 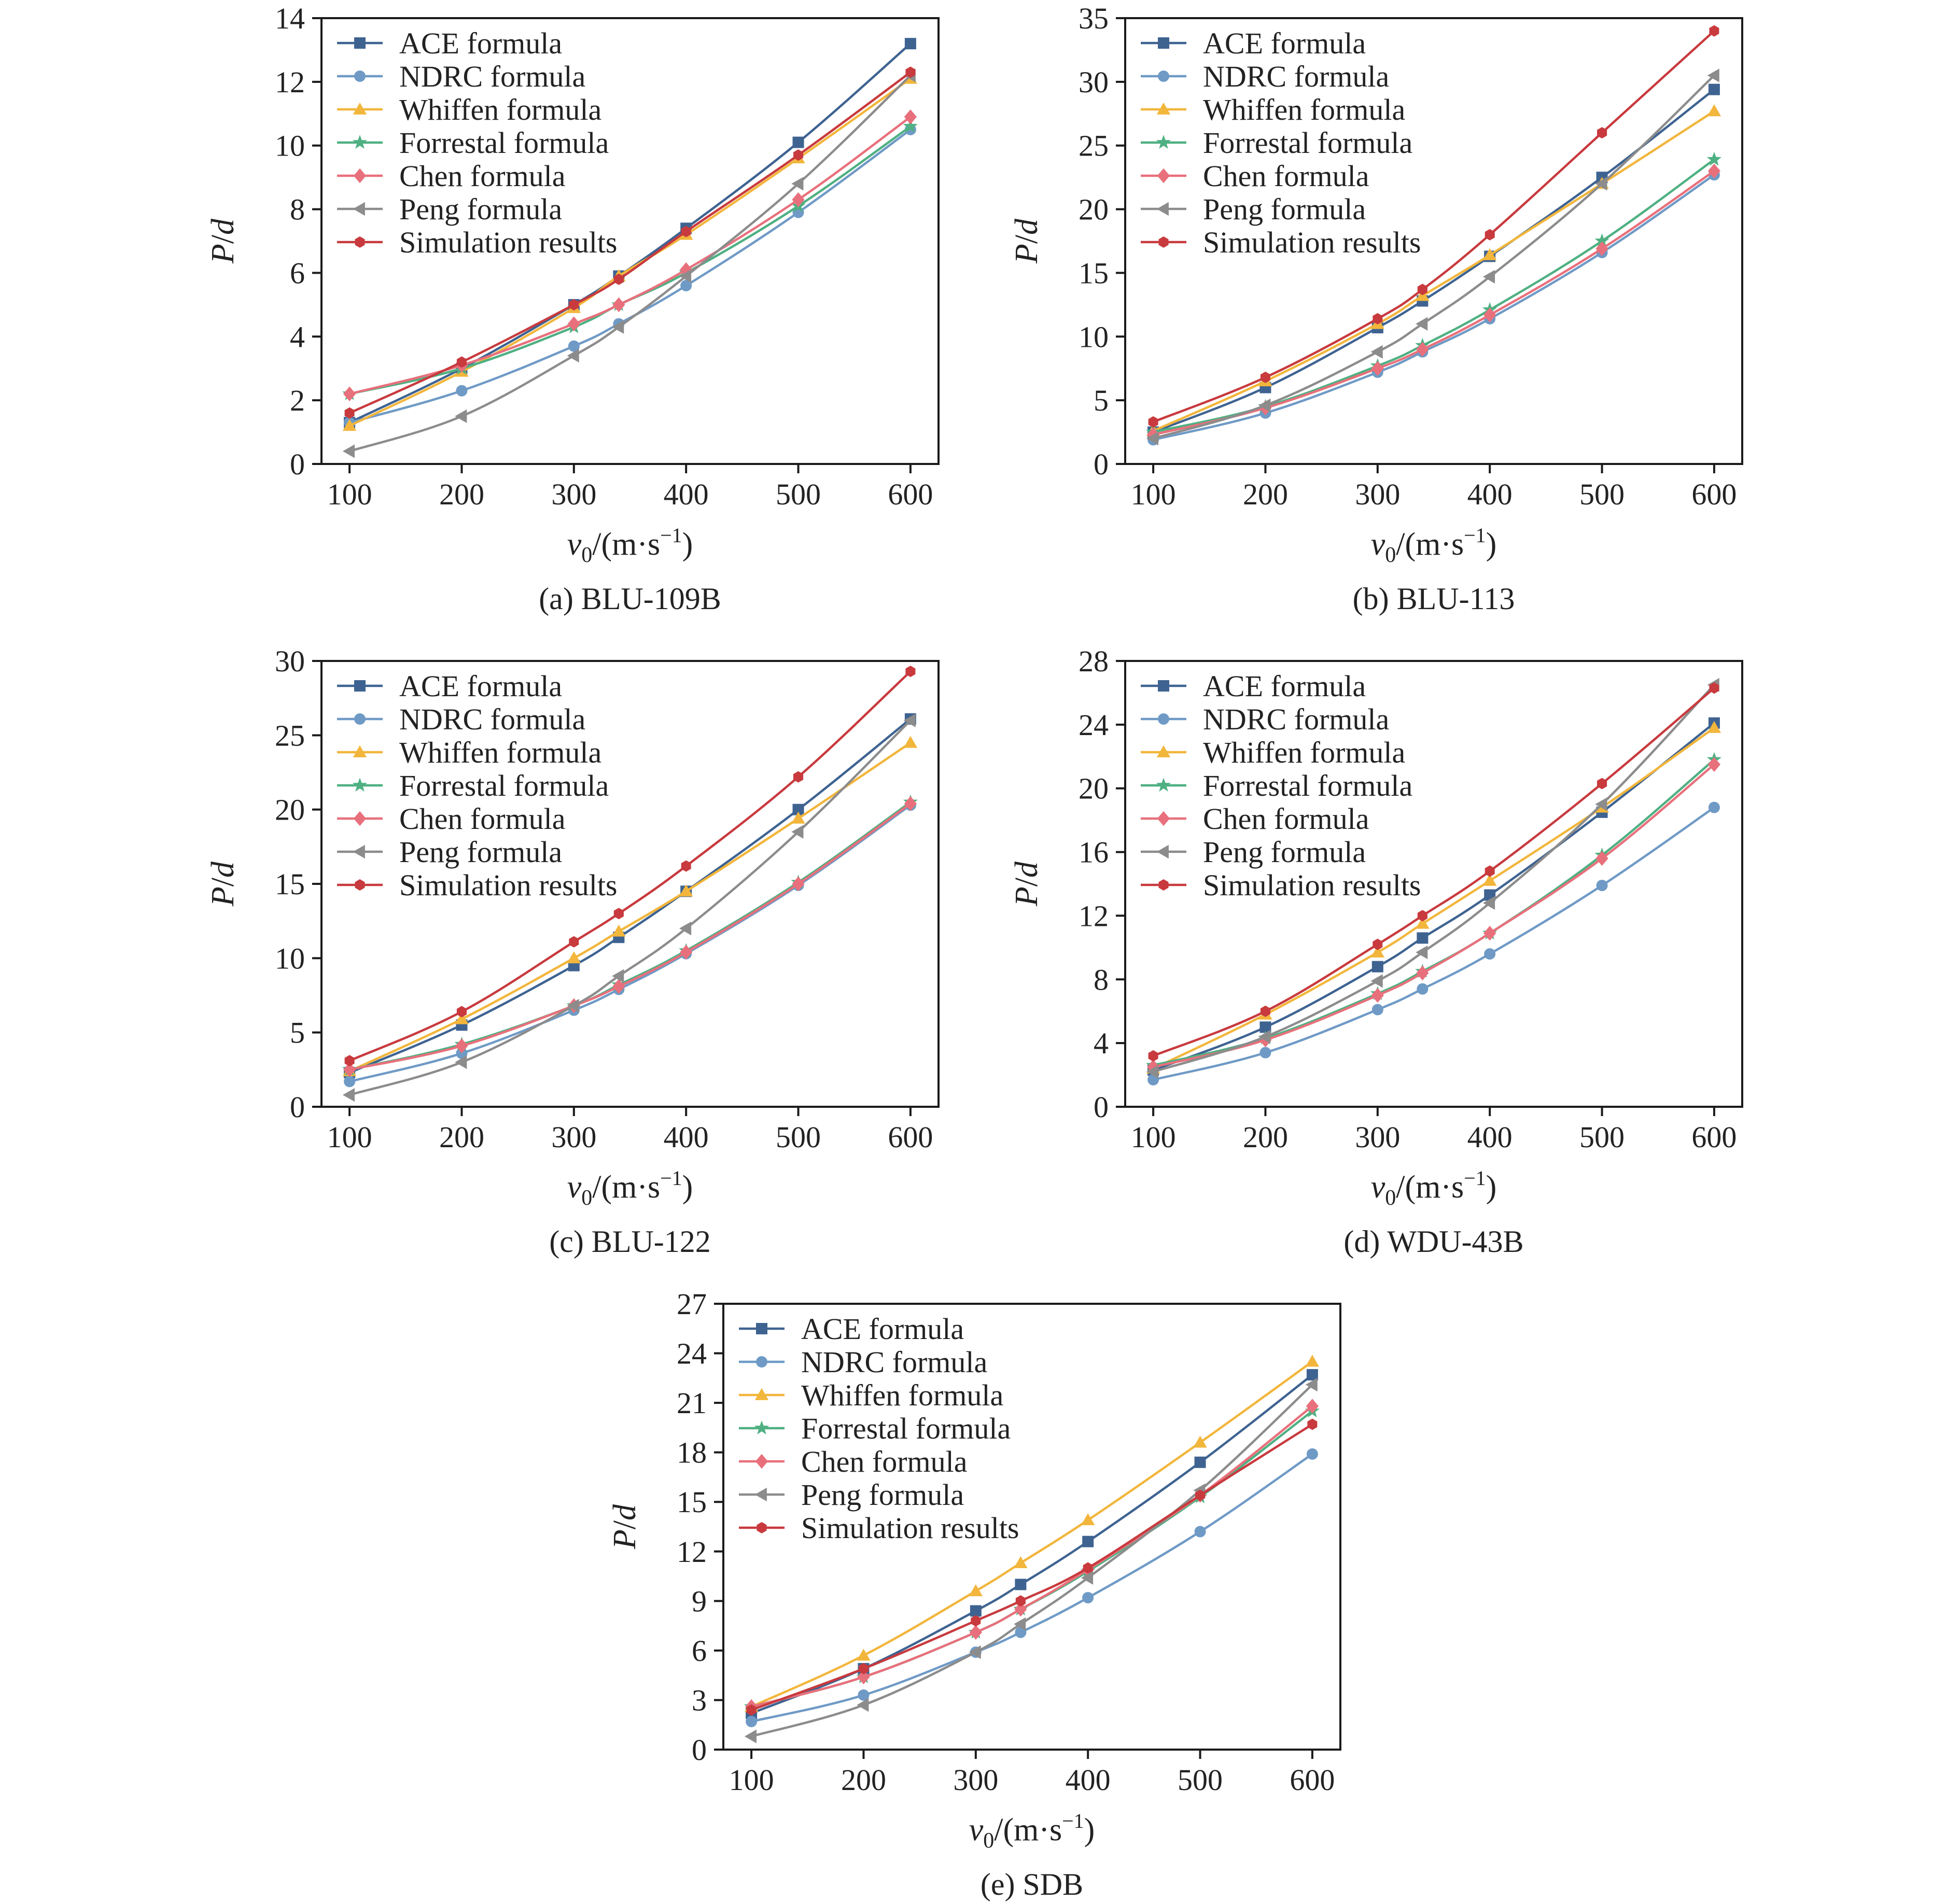 What do you see at coordinates (1602, 494) in the screenshot?
I see `x-tick-label: 500` at bounding box center [1602, 494].